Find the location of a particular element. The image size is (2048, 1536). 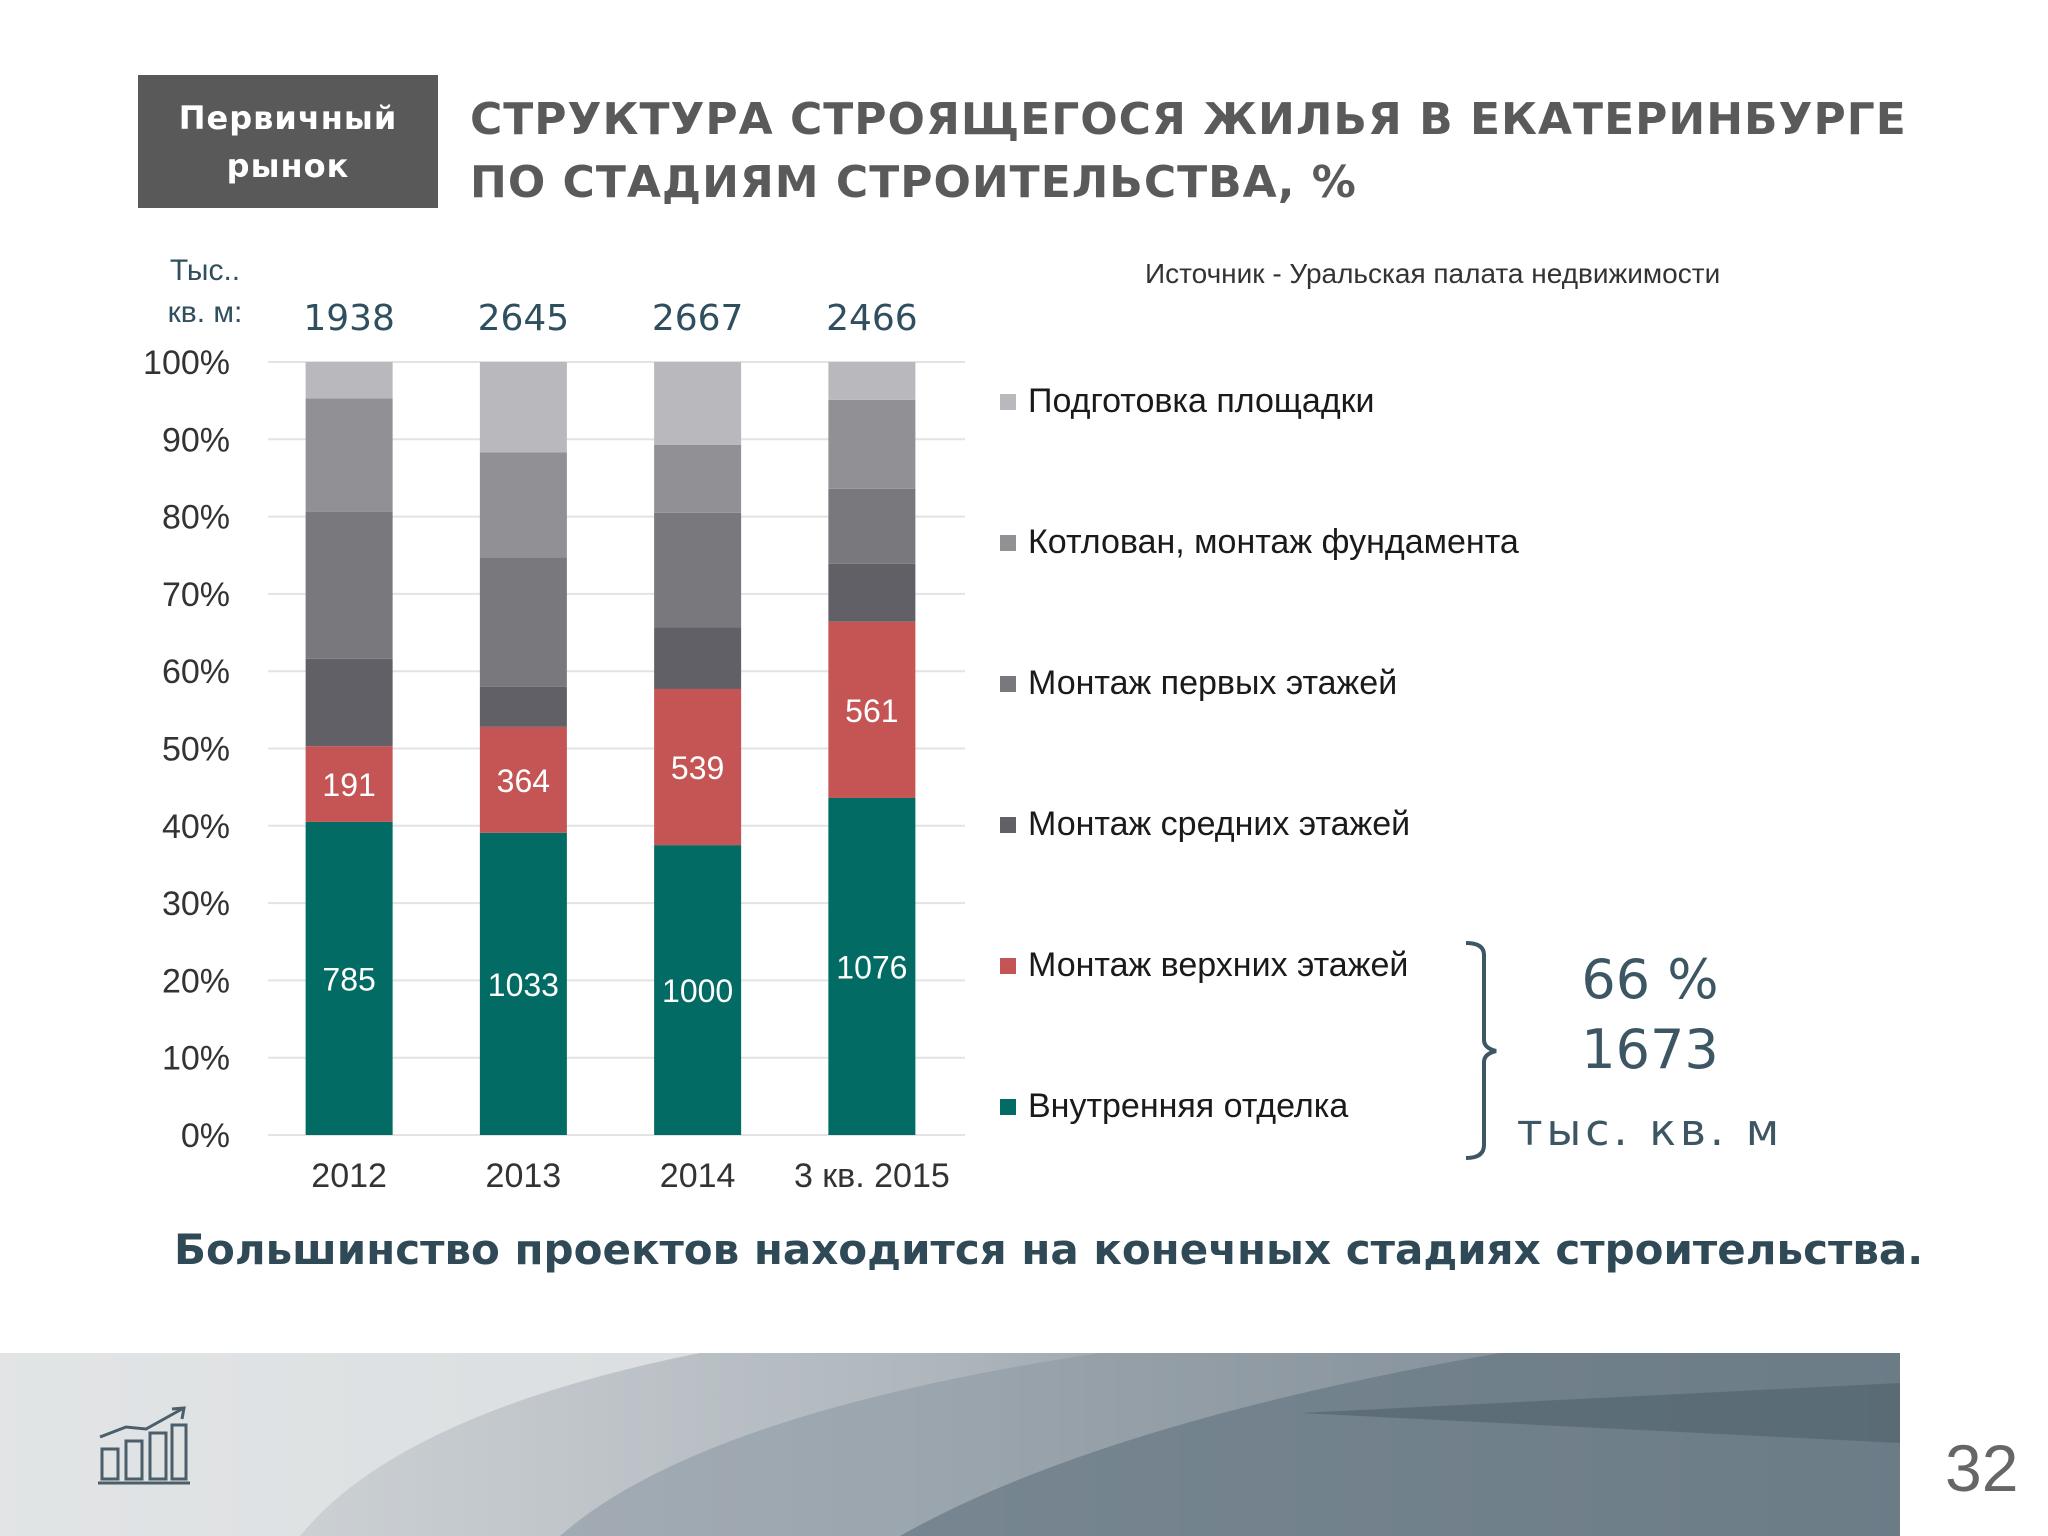

legend-item: Монтаж первых этажей is located at coordinates (1198, 683).